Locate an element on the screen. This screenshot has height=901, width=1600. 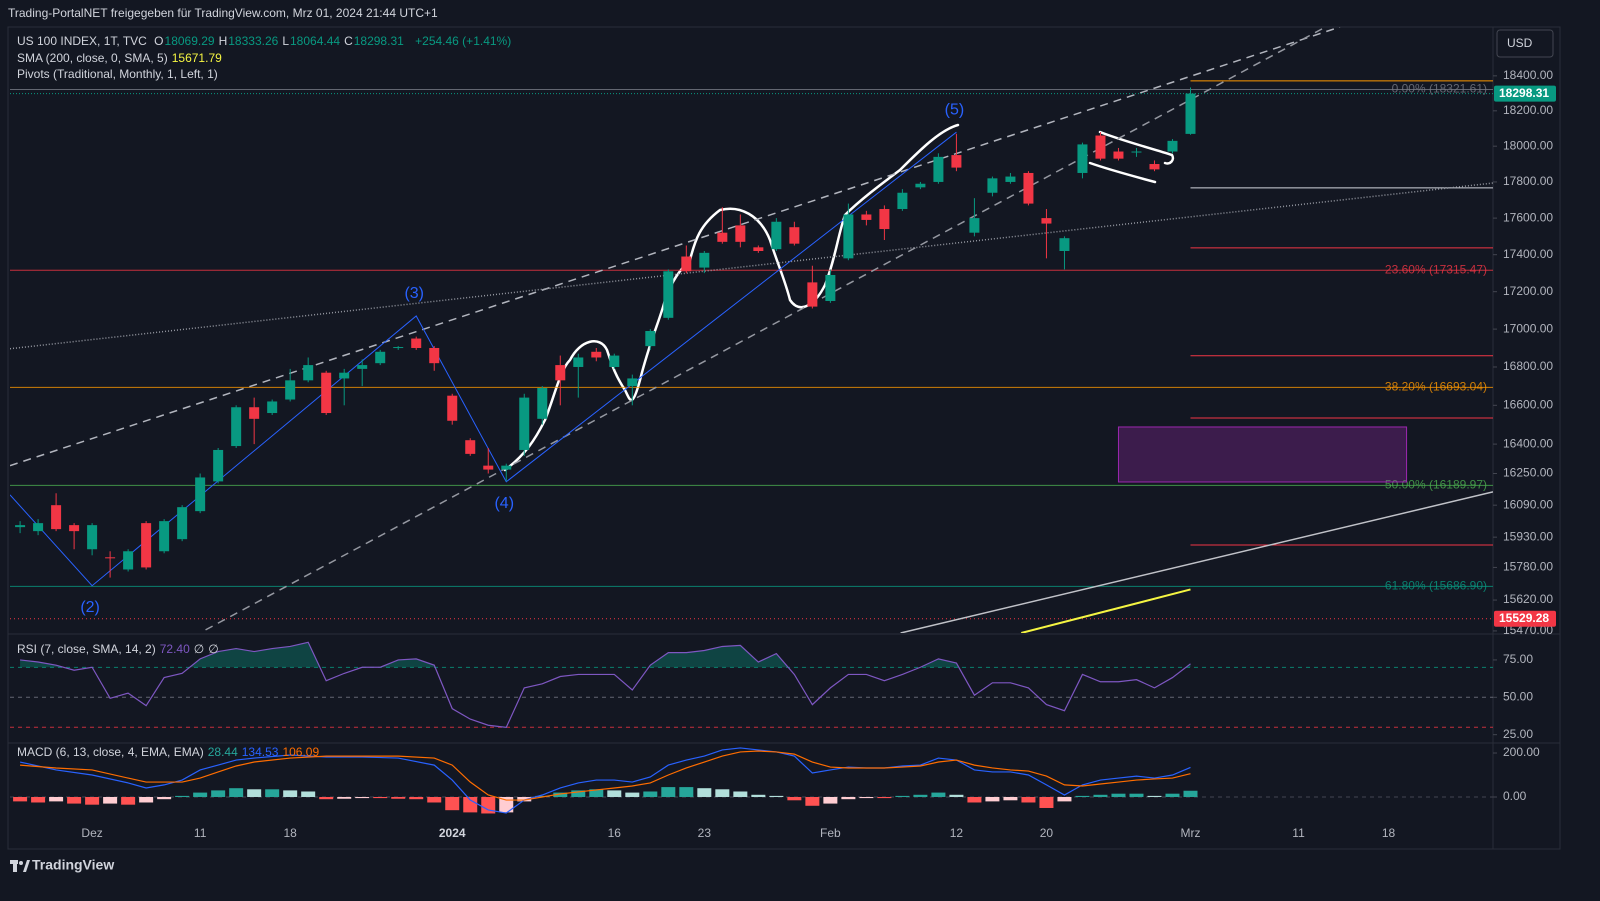
macd-title: MACD (6, 13, close, 4, EMA, EMA) is located at coordinates (110, 752).